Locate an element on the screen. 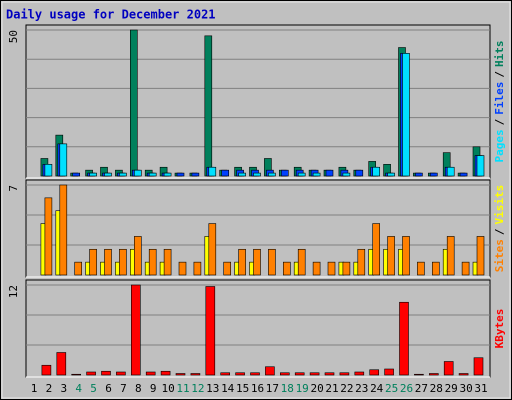 The image size is (512, 400). y-tick-label: 12 is located at coordinates (13, 291).